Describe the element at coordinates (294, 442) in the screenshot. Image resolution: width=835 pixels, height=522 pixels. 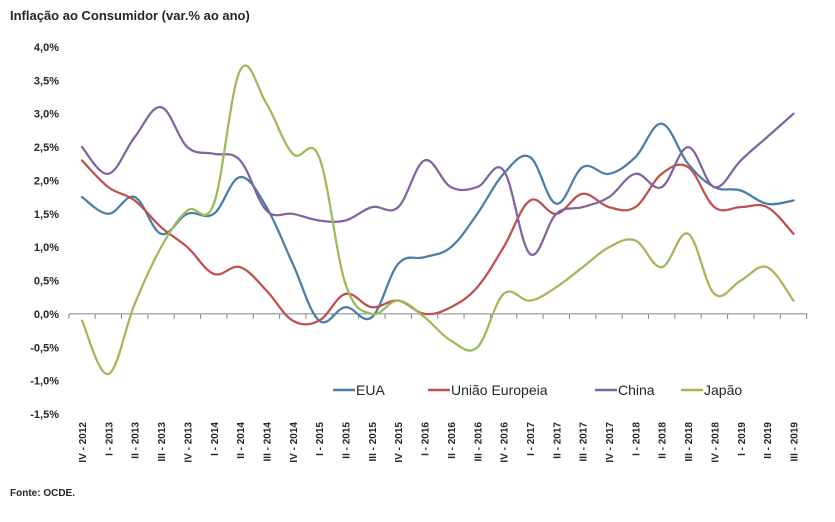
I see `x-tick-label: IV - 2014` at that location.